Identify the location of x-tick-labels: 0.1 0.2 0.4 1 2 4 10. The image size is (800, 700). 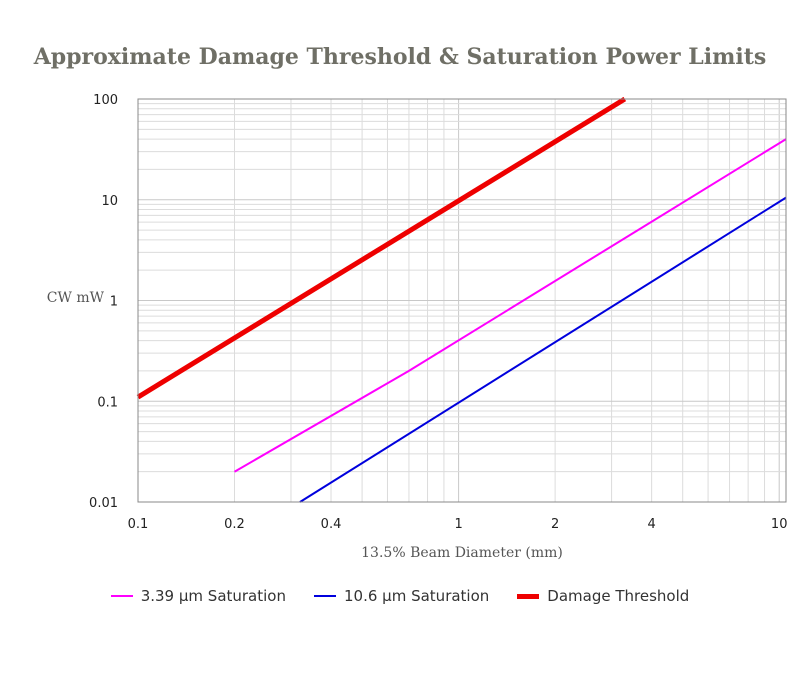
(458, 524).